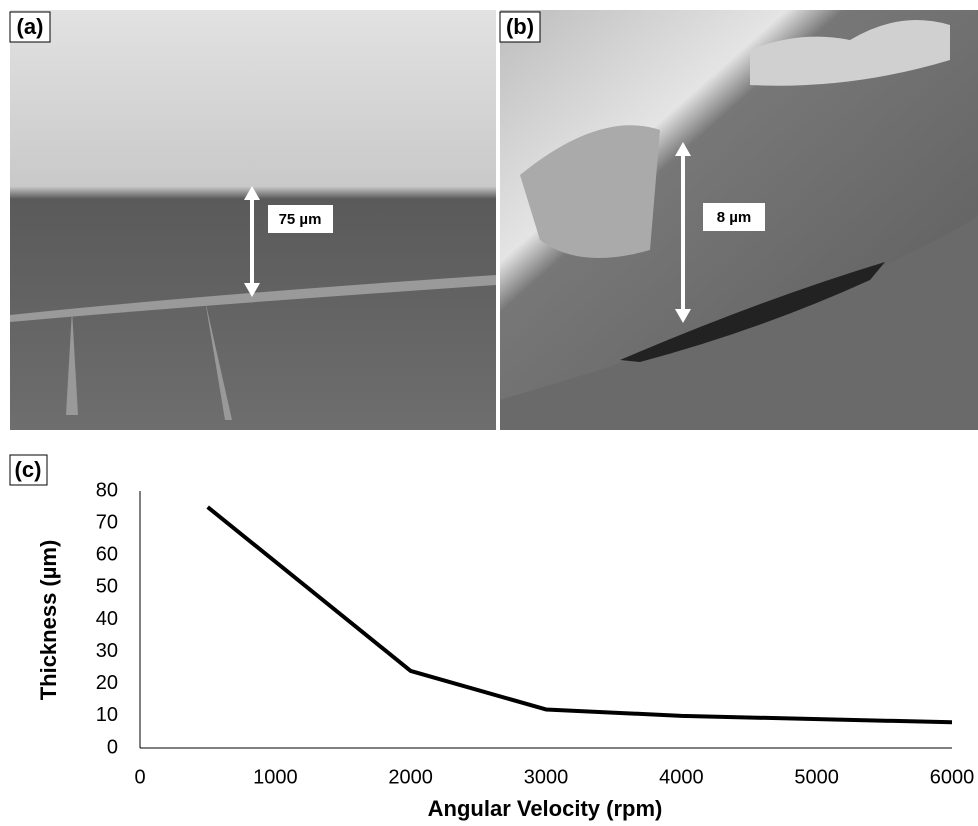 Image resolution: width=978 pixels, height=826 pixels. What do you see at coordinates (683, 232) in the screenshot?
I see `arrow-b` at bounding box center [683, 232].